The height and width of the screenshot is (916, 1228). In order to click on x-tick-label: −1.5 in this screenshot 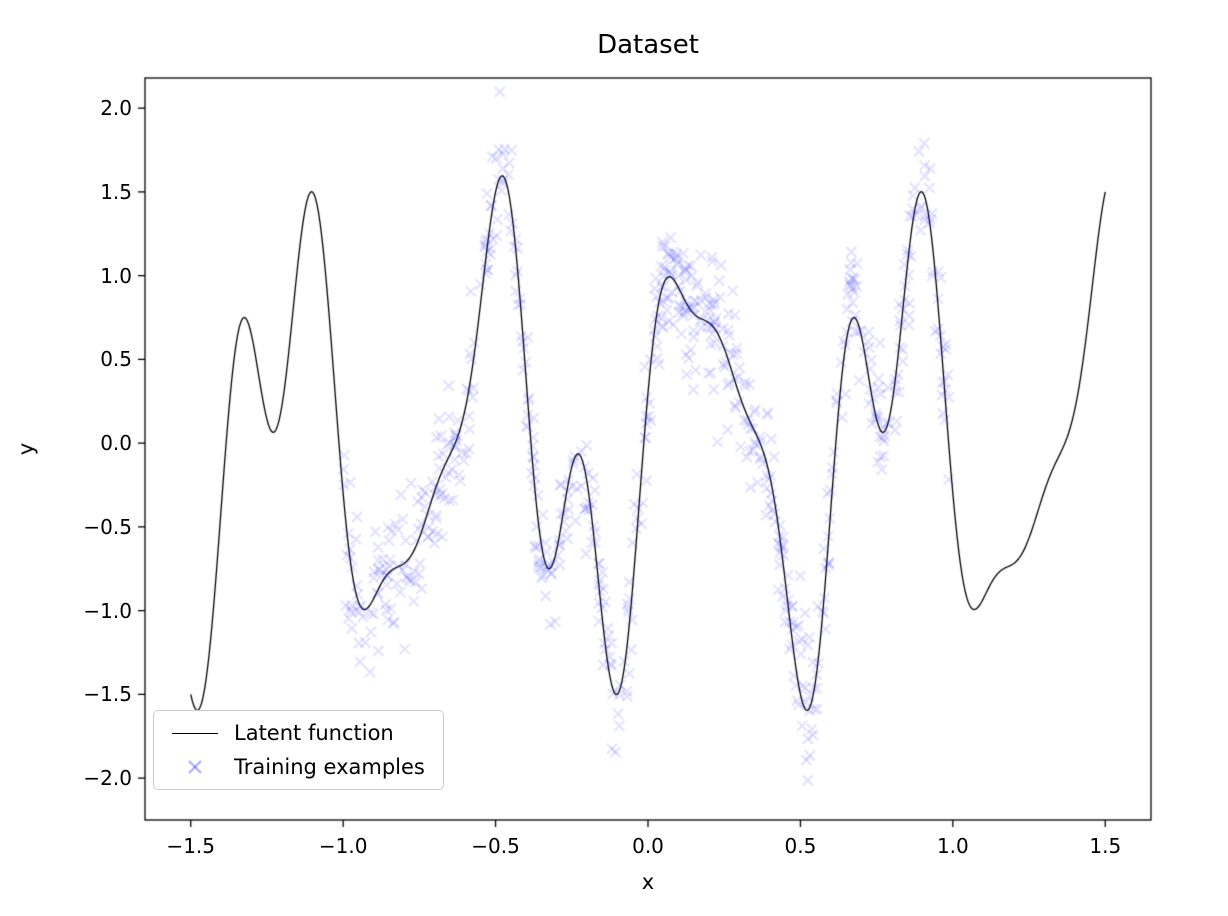, I will do `click(191, 846)`.